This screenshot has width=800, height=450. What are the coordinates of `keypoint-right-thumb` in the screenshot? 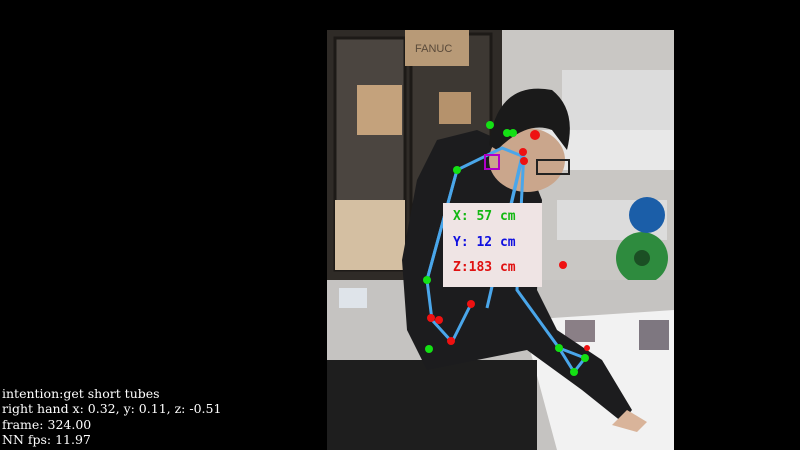 It's located at (587, 348).